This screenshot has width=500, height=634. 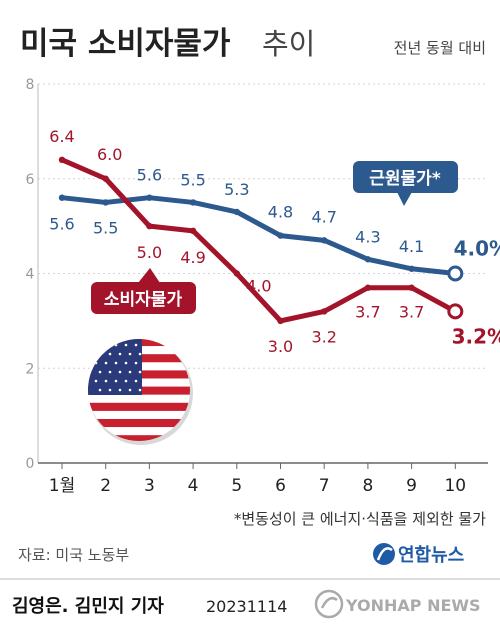 I want to click on core-data-label: 4.7, so click(x=323, y=216).